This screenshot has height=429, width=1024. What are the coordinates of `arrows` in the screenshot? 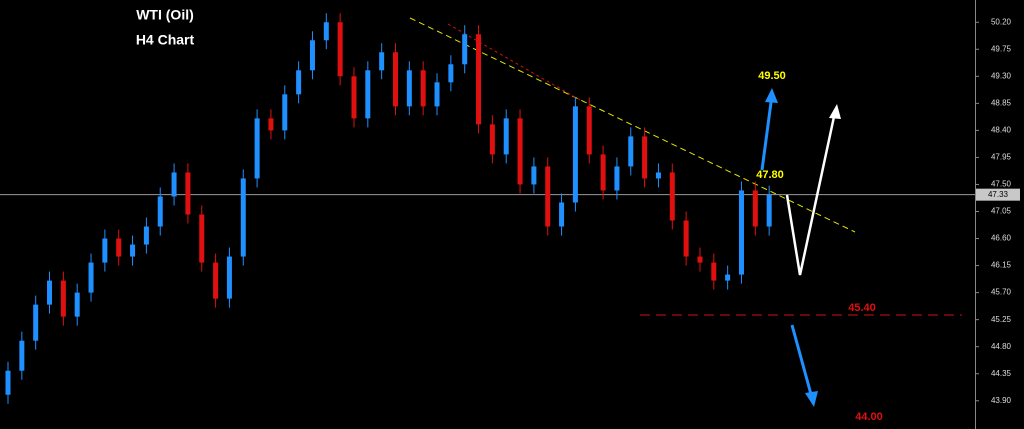 It's located at (800, 247).